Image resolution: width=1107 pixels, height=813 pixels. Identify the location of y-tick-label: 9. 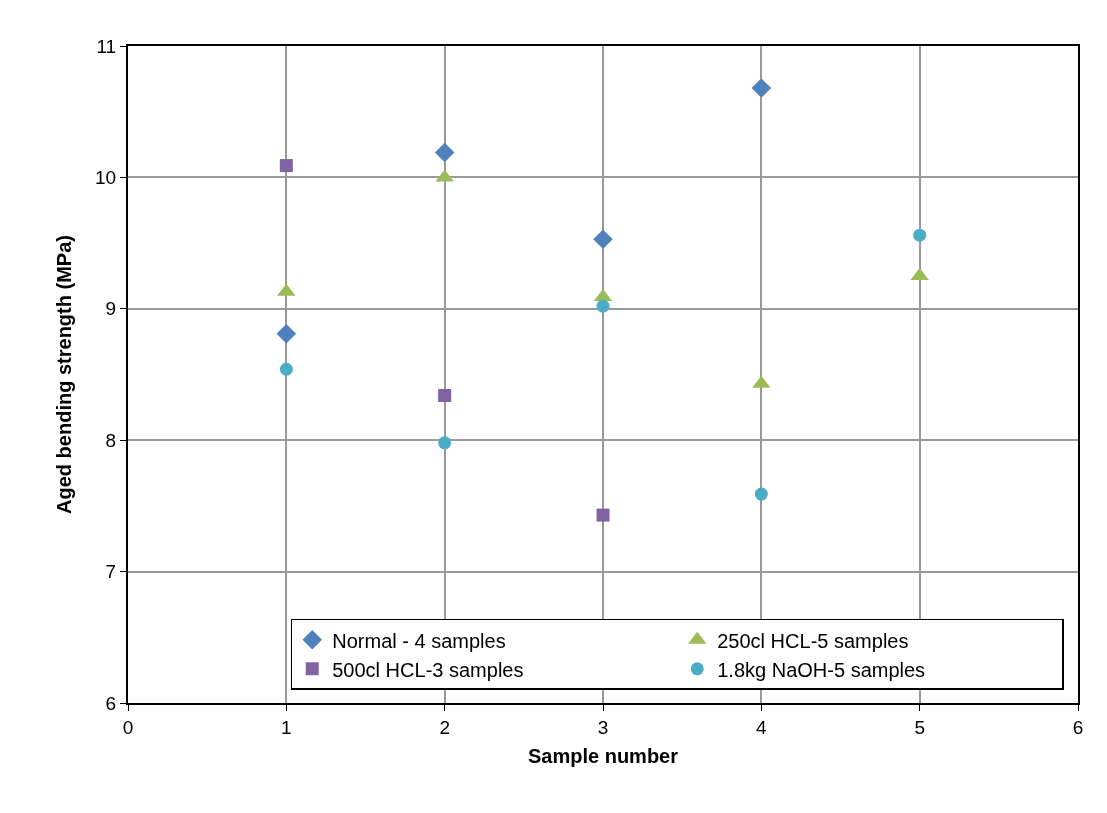
(111, 309).